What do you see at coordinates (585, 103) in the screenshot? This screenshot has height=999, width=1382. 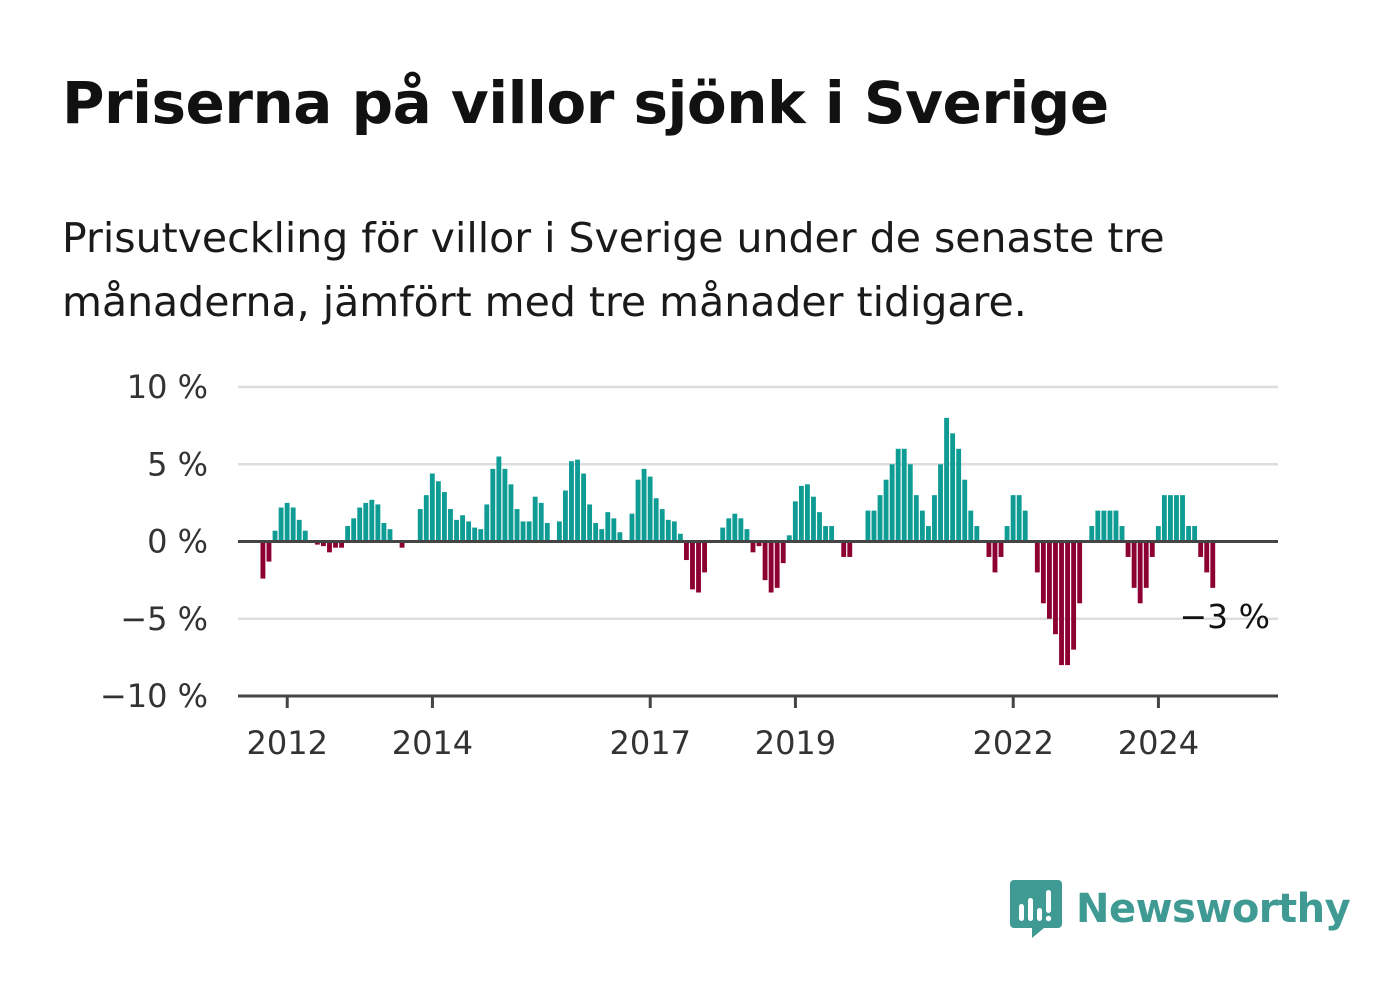 I see `chart-title: Priserna på villor sjönk i Sverige` at bounding box center [585, 103].